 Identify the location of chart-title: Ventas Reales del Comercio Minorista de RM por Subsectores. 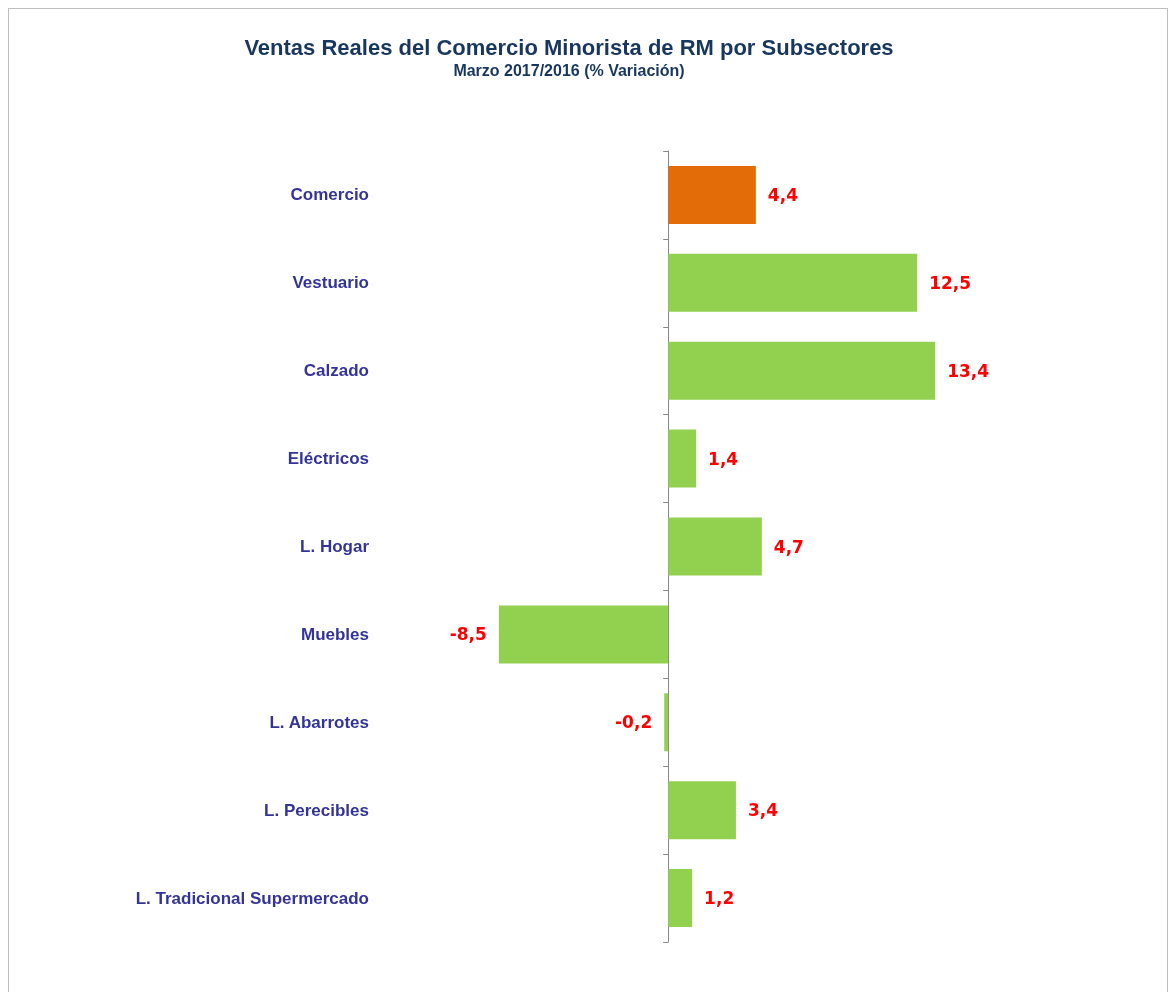
(569, 47).